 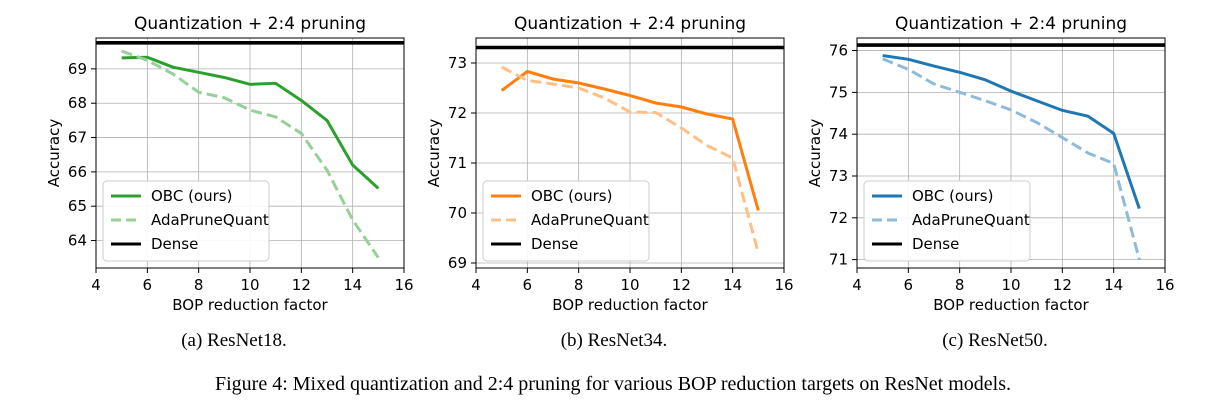 What do you see at coordinates (838, 134) in the screenshot?
I see `y-tick-label: 74` at bounding box center [838, 134].